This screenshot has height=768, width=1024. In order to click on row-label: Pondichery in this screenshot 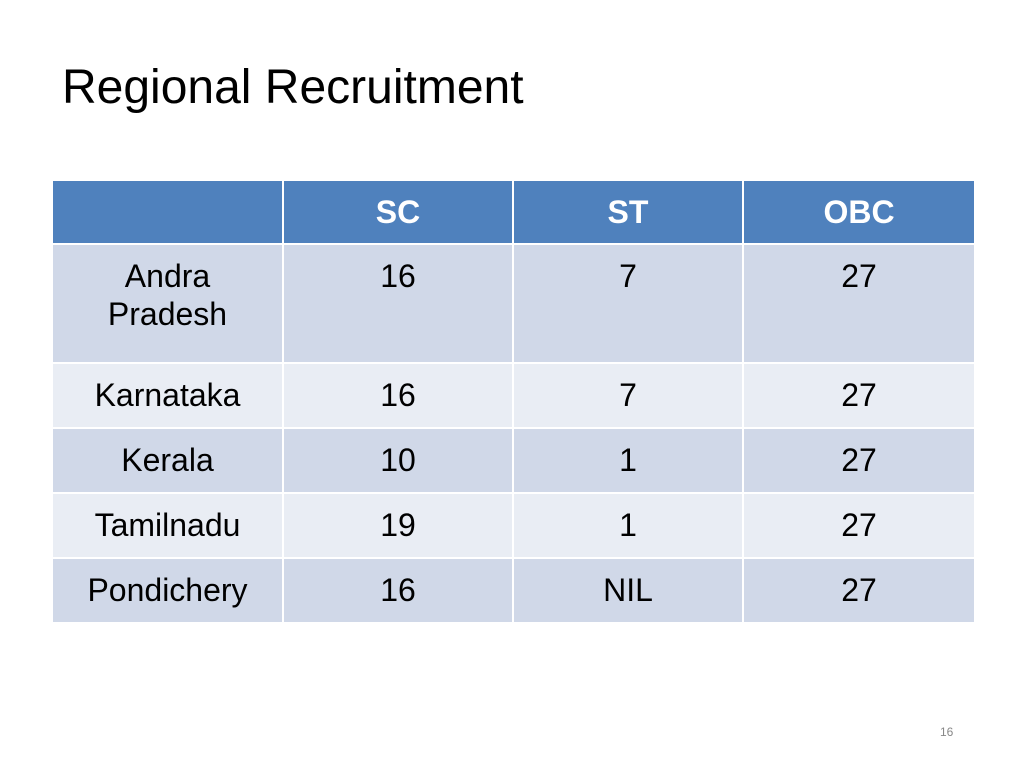, I will do `click(167, 590)`.